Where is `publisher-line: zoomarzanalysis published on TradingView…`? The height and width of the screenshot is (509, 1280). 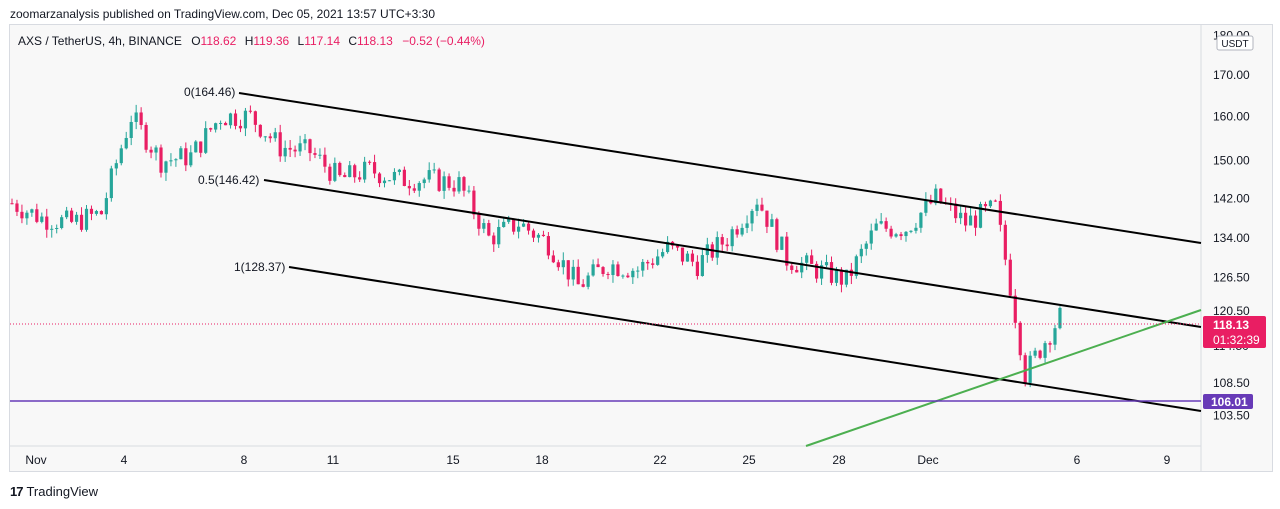
publisher-line: zoomarzanalysis published on TradingView… is located at coordinates (223, 14).